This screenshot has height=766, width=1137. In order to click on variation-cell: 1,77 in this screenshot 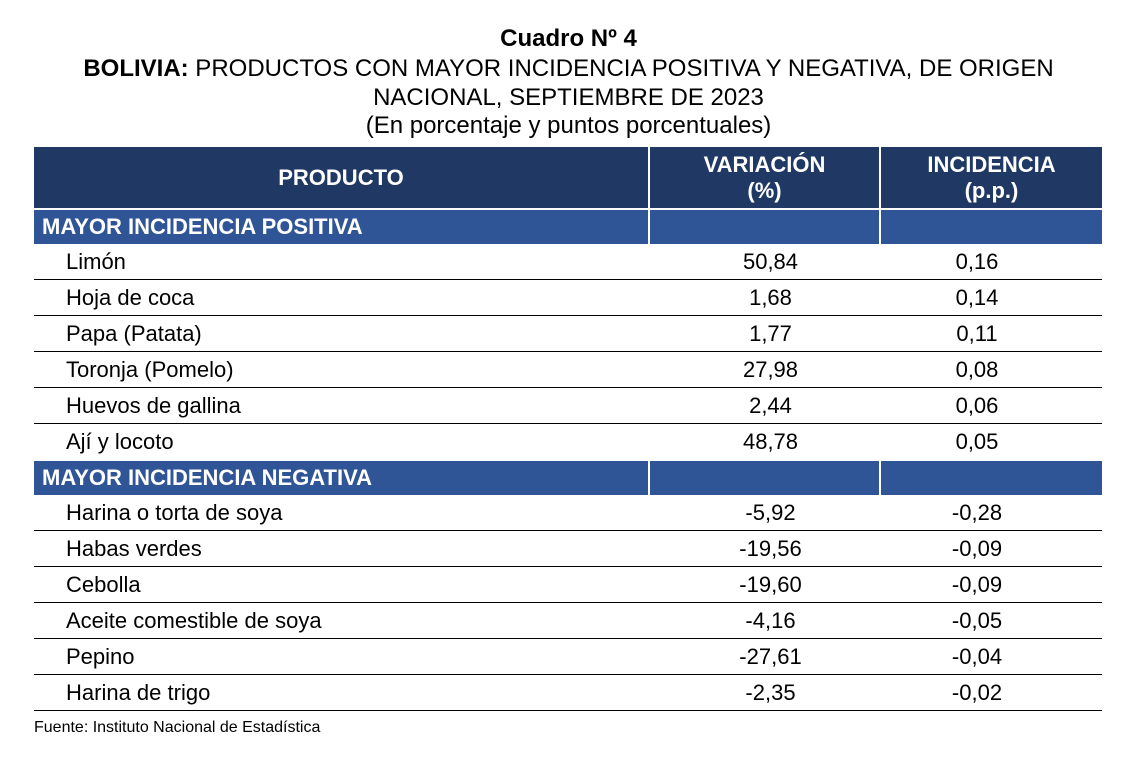, I will do `click(764, 333)`.